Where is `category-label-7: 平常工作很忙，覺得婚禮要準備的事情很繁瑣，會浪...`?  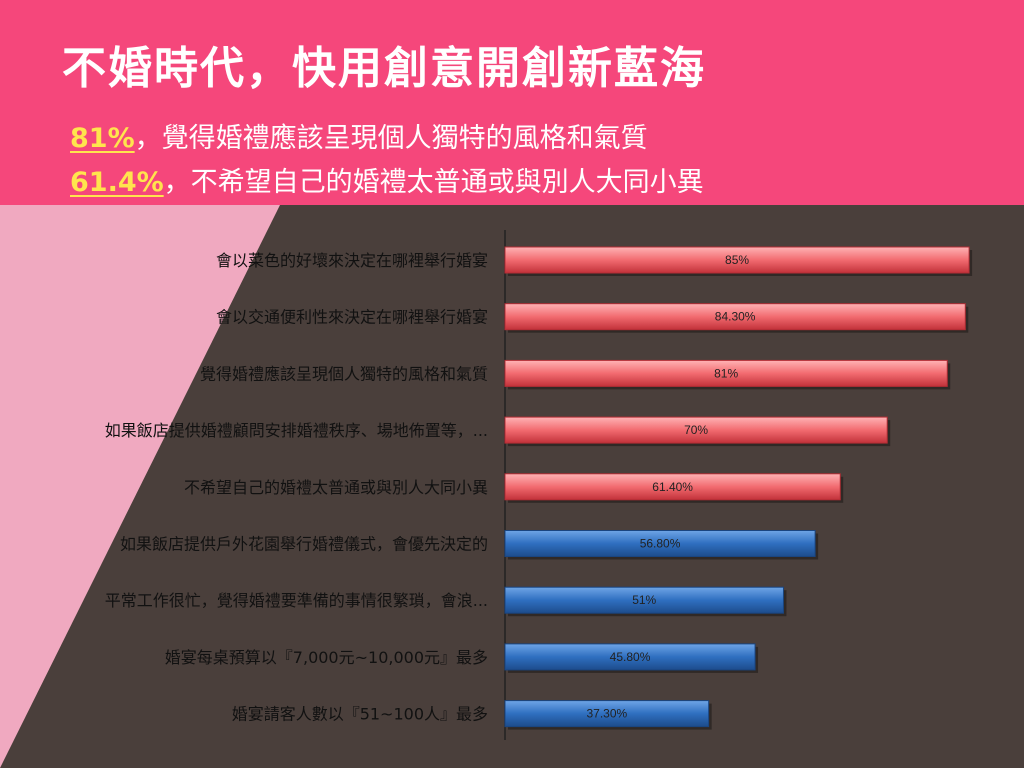
category-label-7: 平常工作很忙，覺得婚禮要準備的事情很繁瑣，會浪... is located at coordinates (296, 600).